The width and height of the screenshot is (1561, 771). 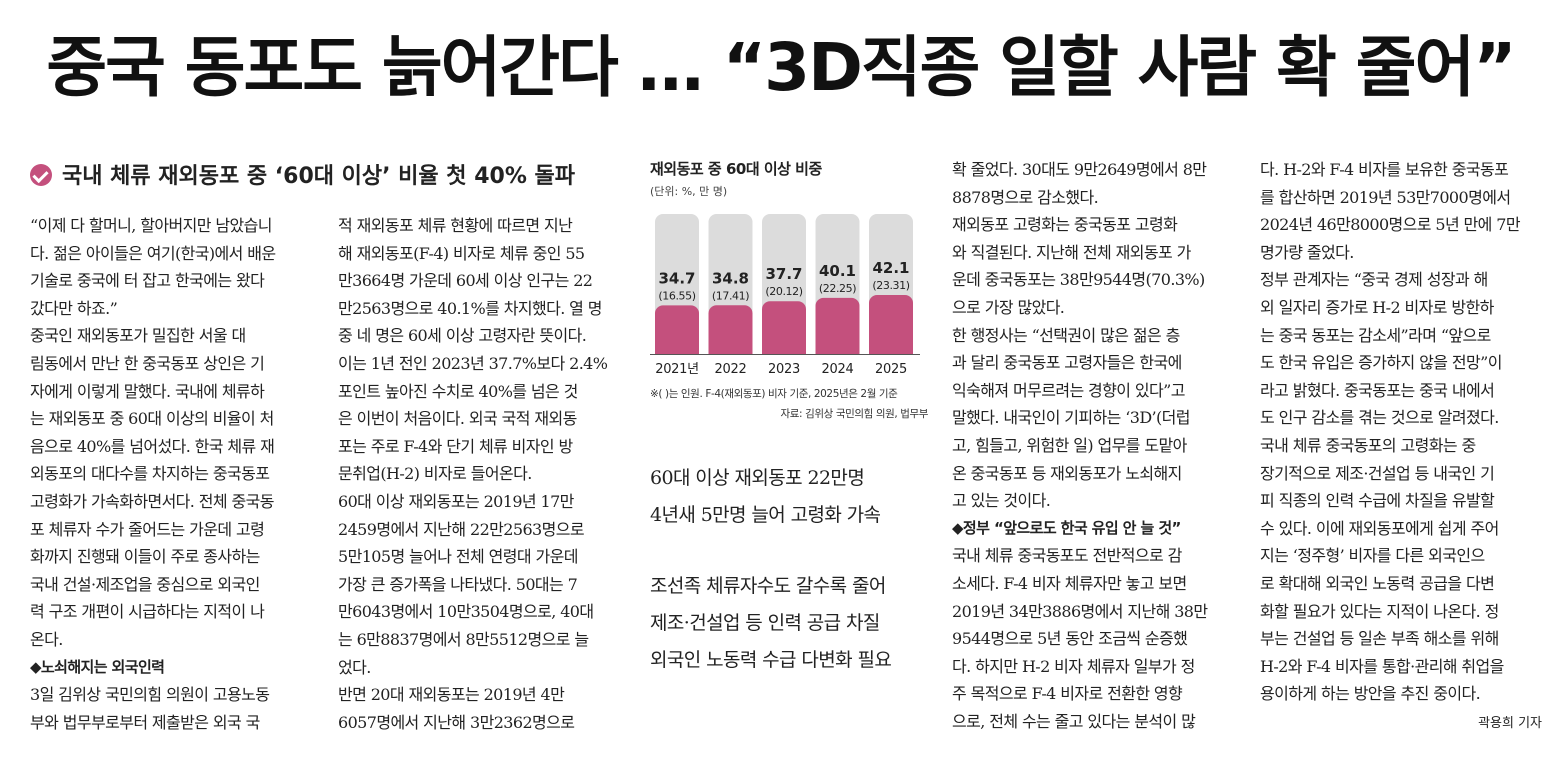 I want to click on article-line: 도 인구 감소를 겪는 것으로 알려졌다., so click(x=1379, y=418).